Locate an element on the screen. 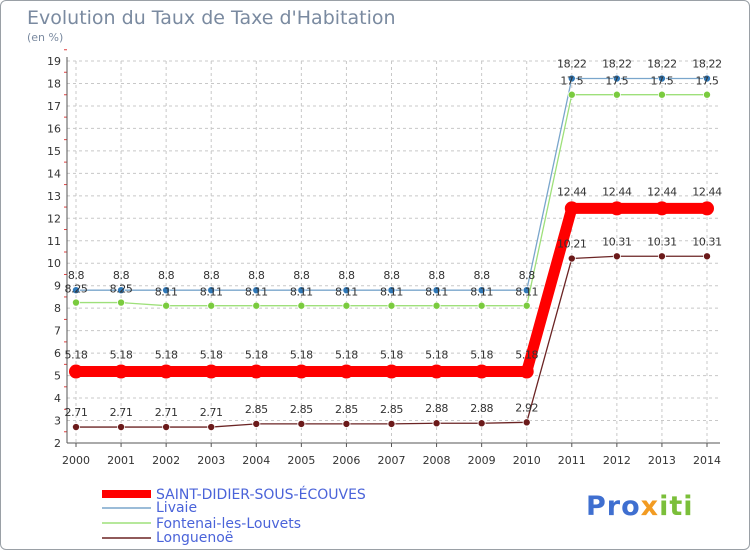 This screenshot has height=550, width=750. x-tick-label: 2014 is located at coordinates (707, 460).